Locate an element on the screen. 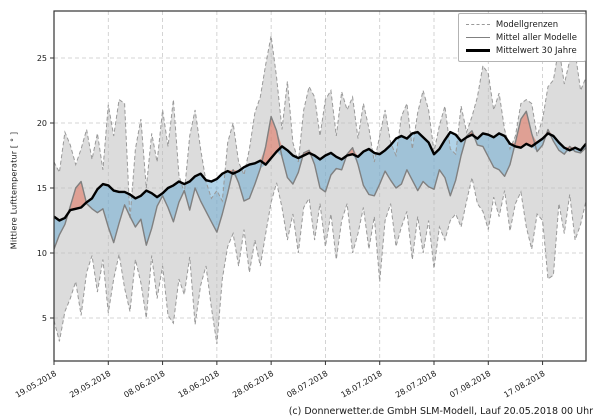  x-tick-label: 07.08.2018 is located at coordinates (470, 384).